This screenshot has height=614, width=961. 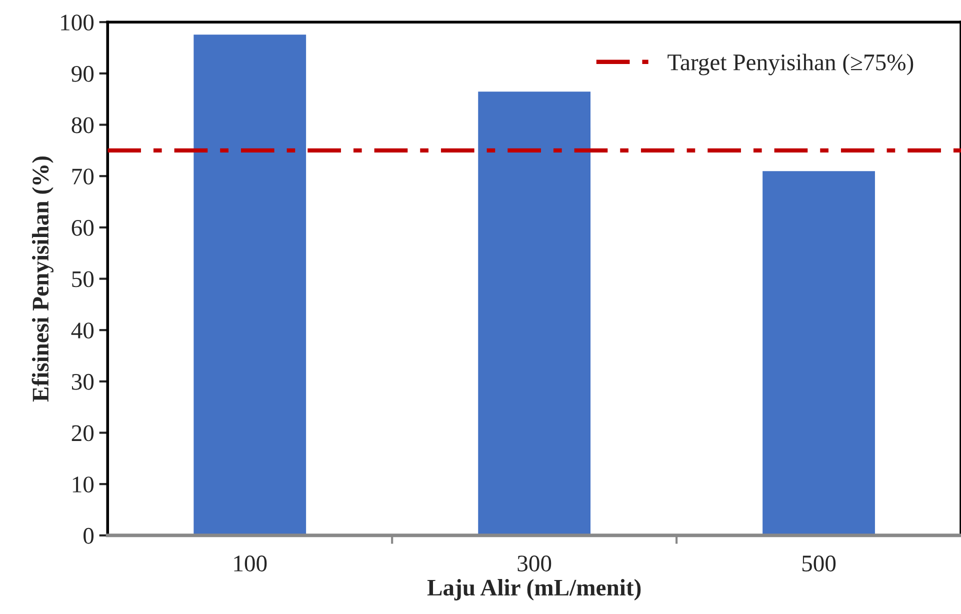 What do you see at coordinates (83, 228) in the screenshot?
I see `y-tick-label: 60` at bounding box center [83, 228].